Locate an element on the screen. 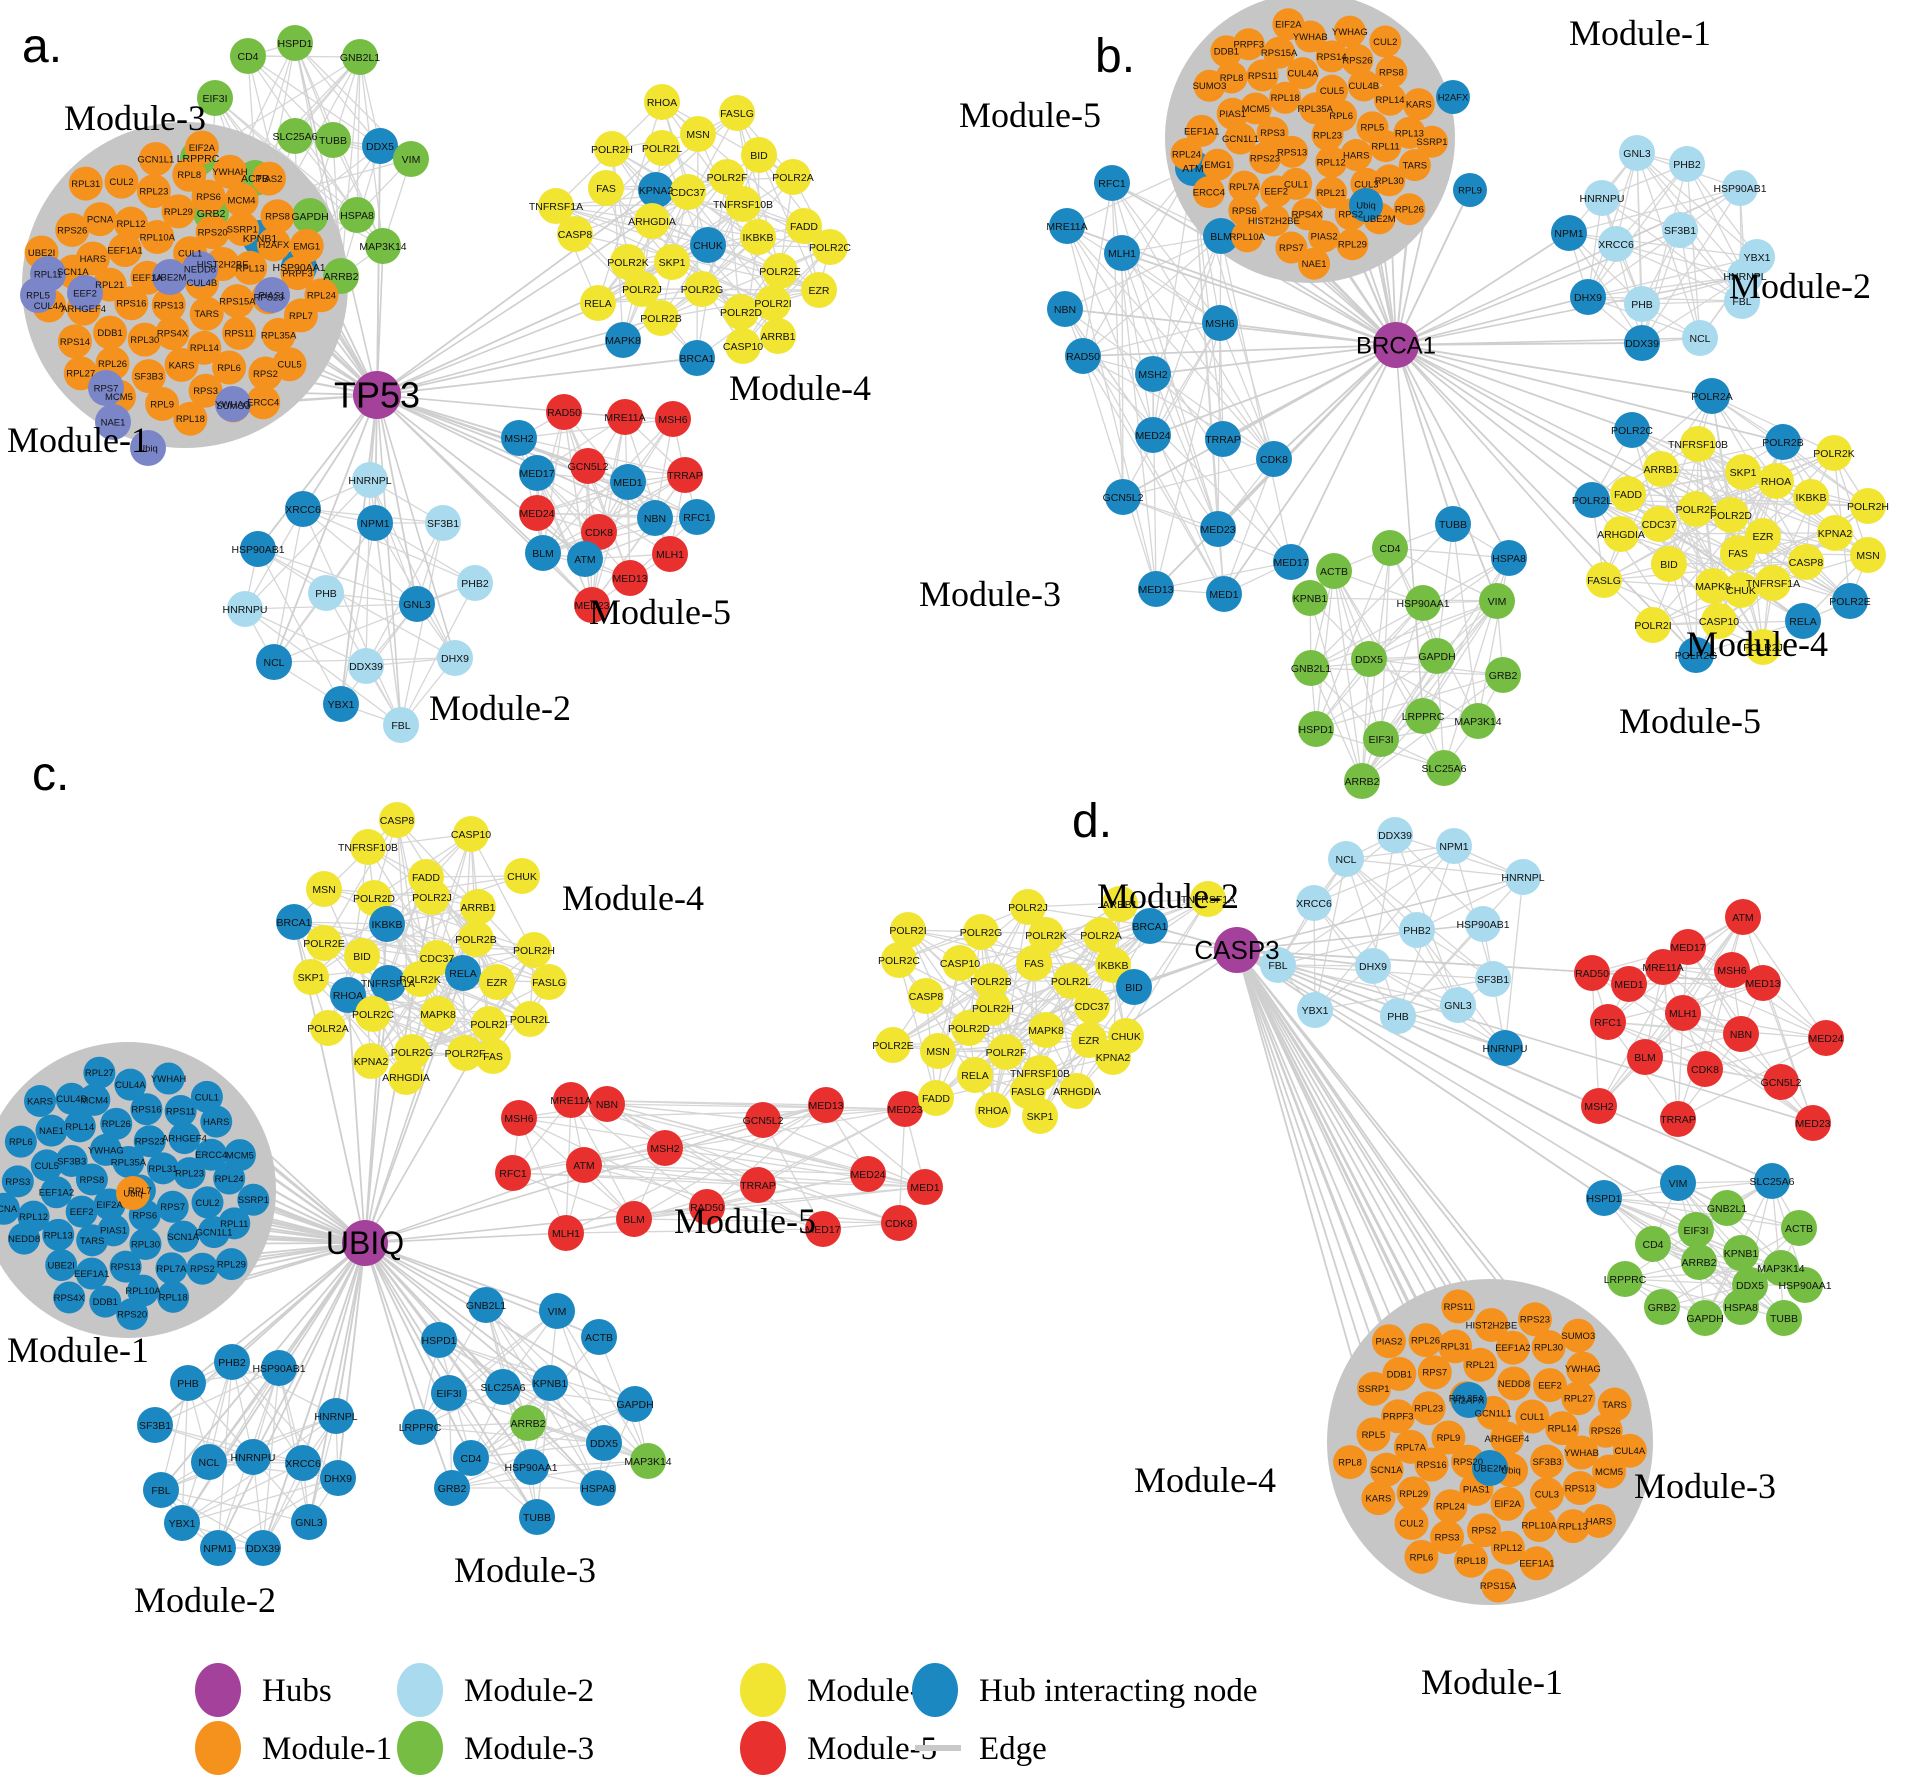  node-ARHGDIA is located at coordinates (1621, 534).